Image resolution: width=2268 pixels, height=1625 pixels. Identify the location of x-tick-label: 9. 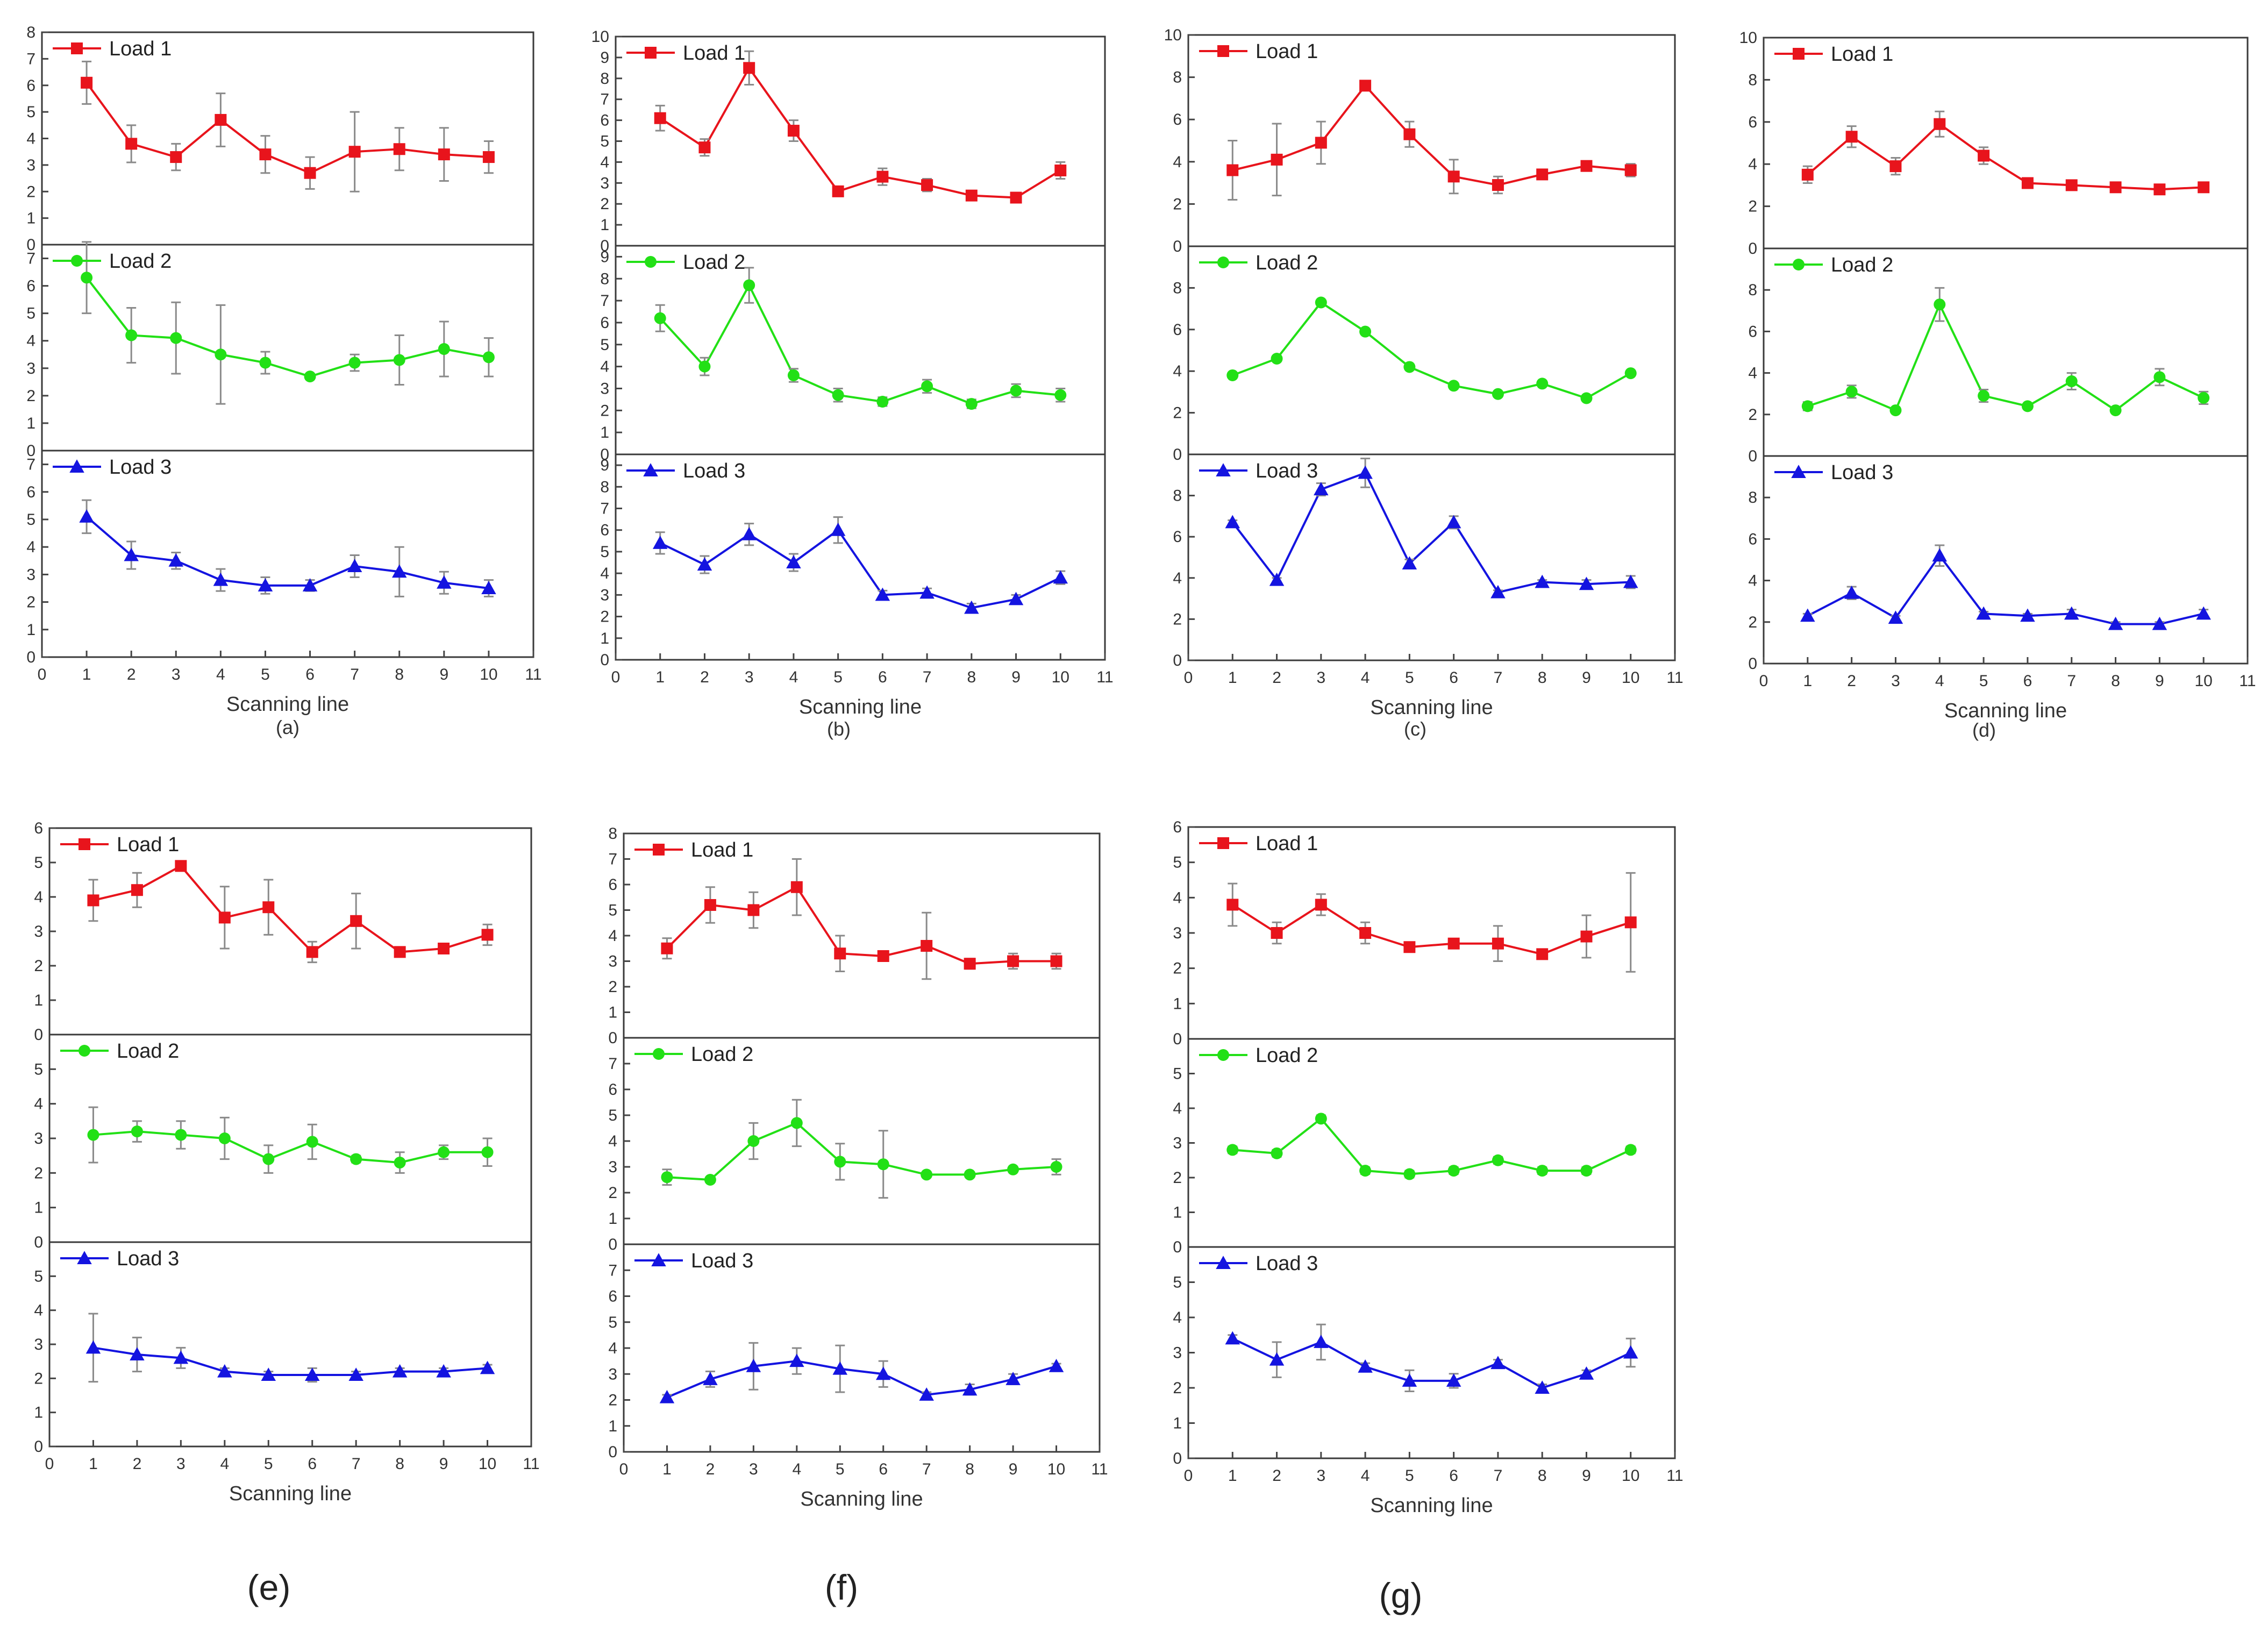
(1587, 678).